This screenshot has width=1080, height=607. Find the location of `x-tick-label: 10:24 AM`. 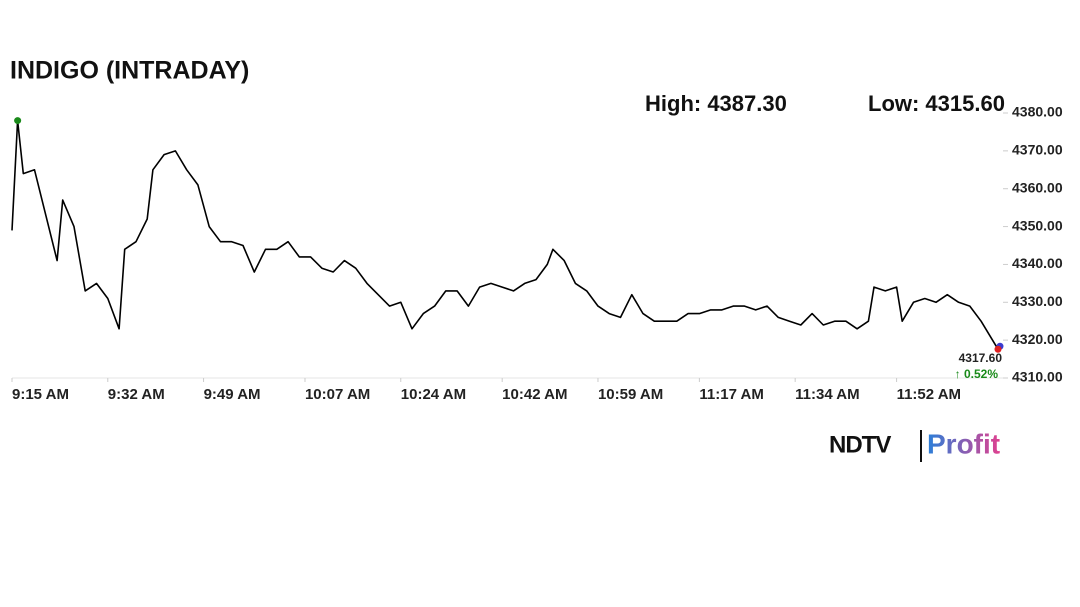

x-tick-label: 10:24 AM is located at coordinates (433, 394).